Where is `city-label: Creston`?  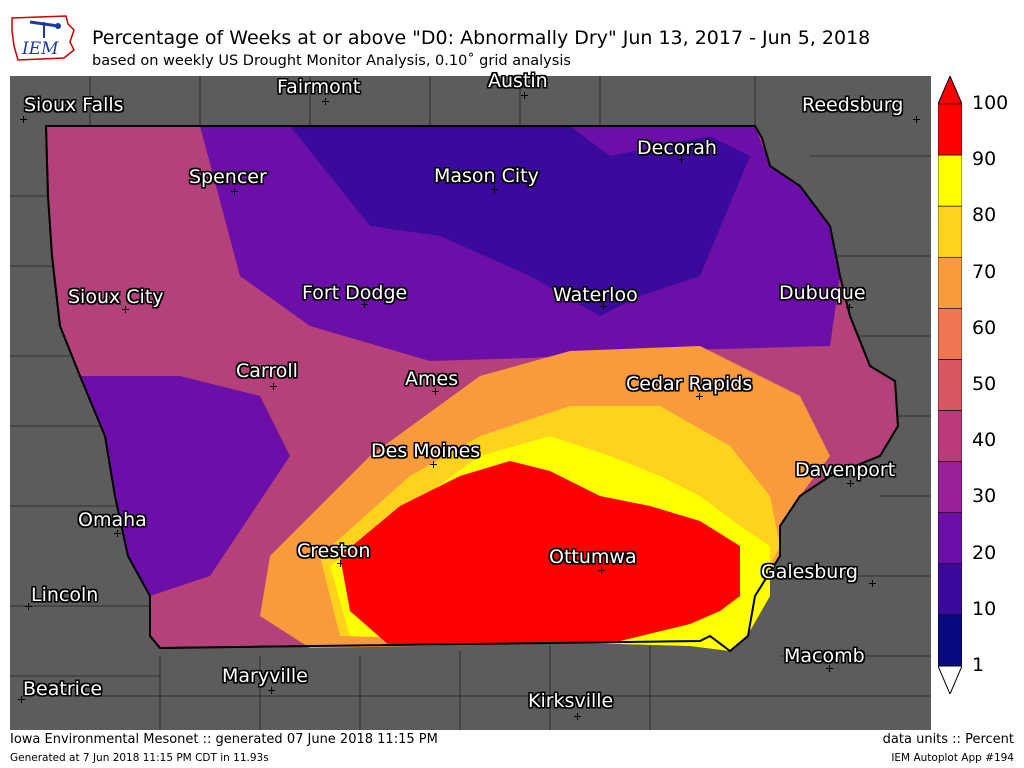 city-label: Creston is located at coordinates (334, 551).